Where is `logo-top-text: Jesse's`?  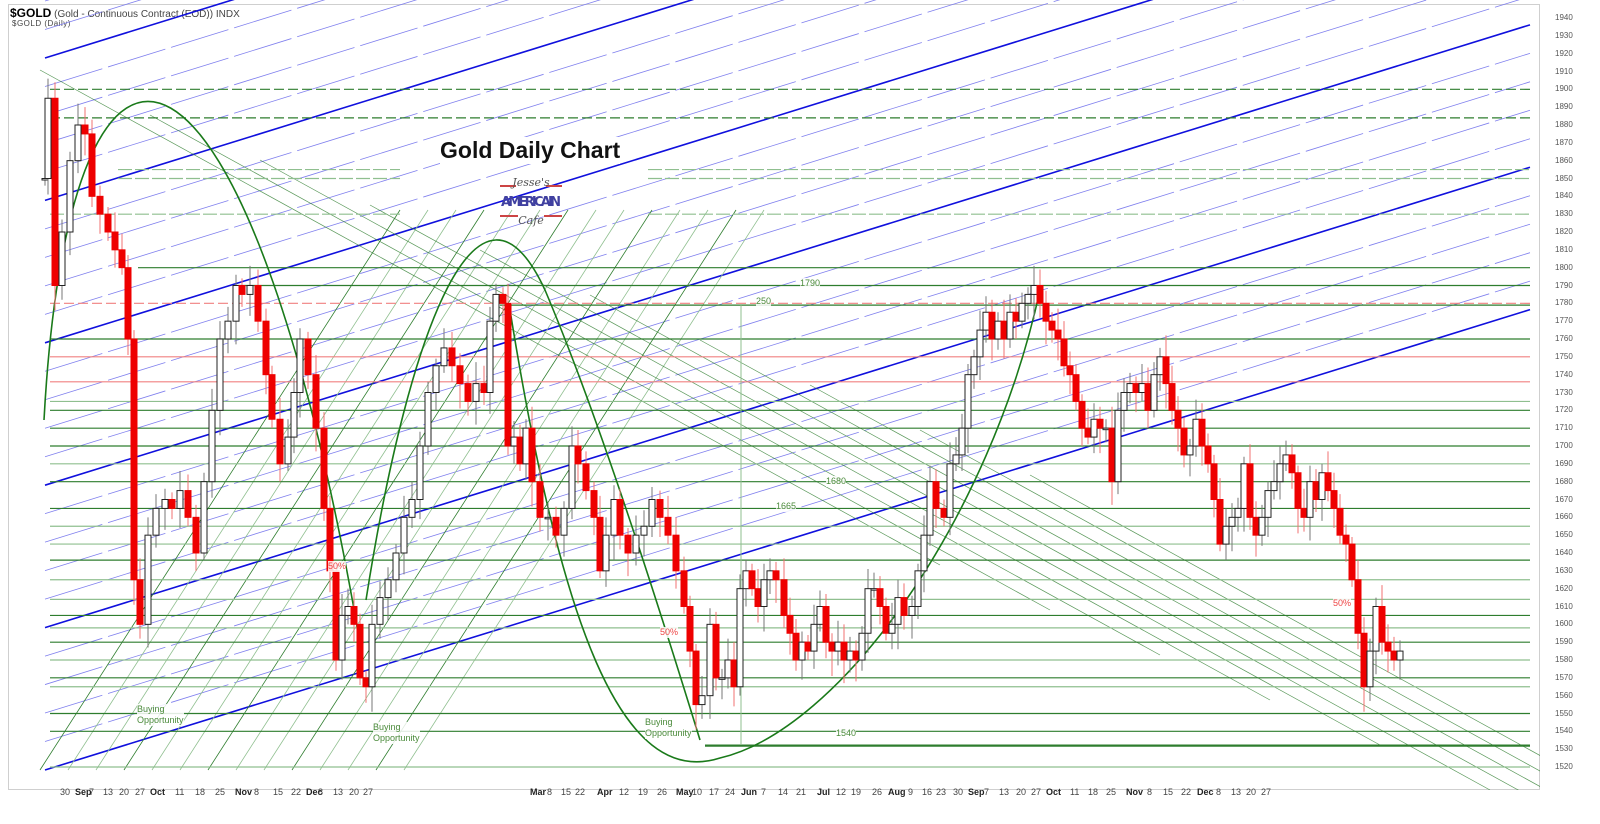 logo-top-text: Jesse's is located at coordinates (530, 182).